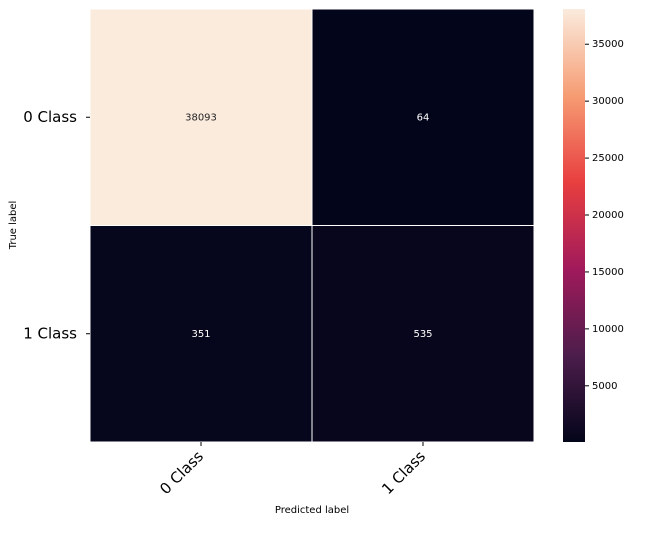  Describe the element at coordinates (604, 386) in the screenshot. I see `colorbar-tick-label: 5000` at that location.